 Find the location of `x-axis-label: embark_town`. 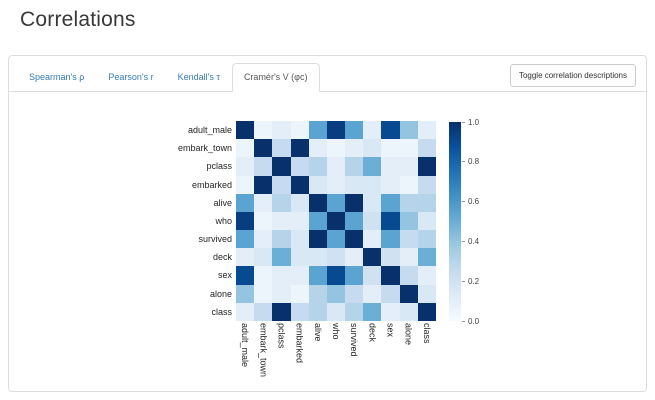

x-axis-label: embark_town is located at coordinates (263, 350).